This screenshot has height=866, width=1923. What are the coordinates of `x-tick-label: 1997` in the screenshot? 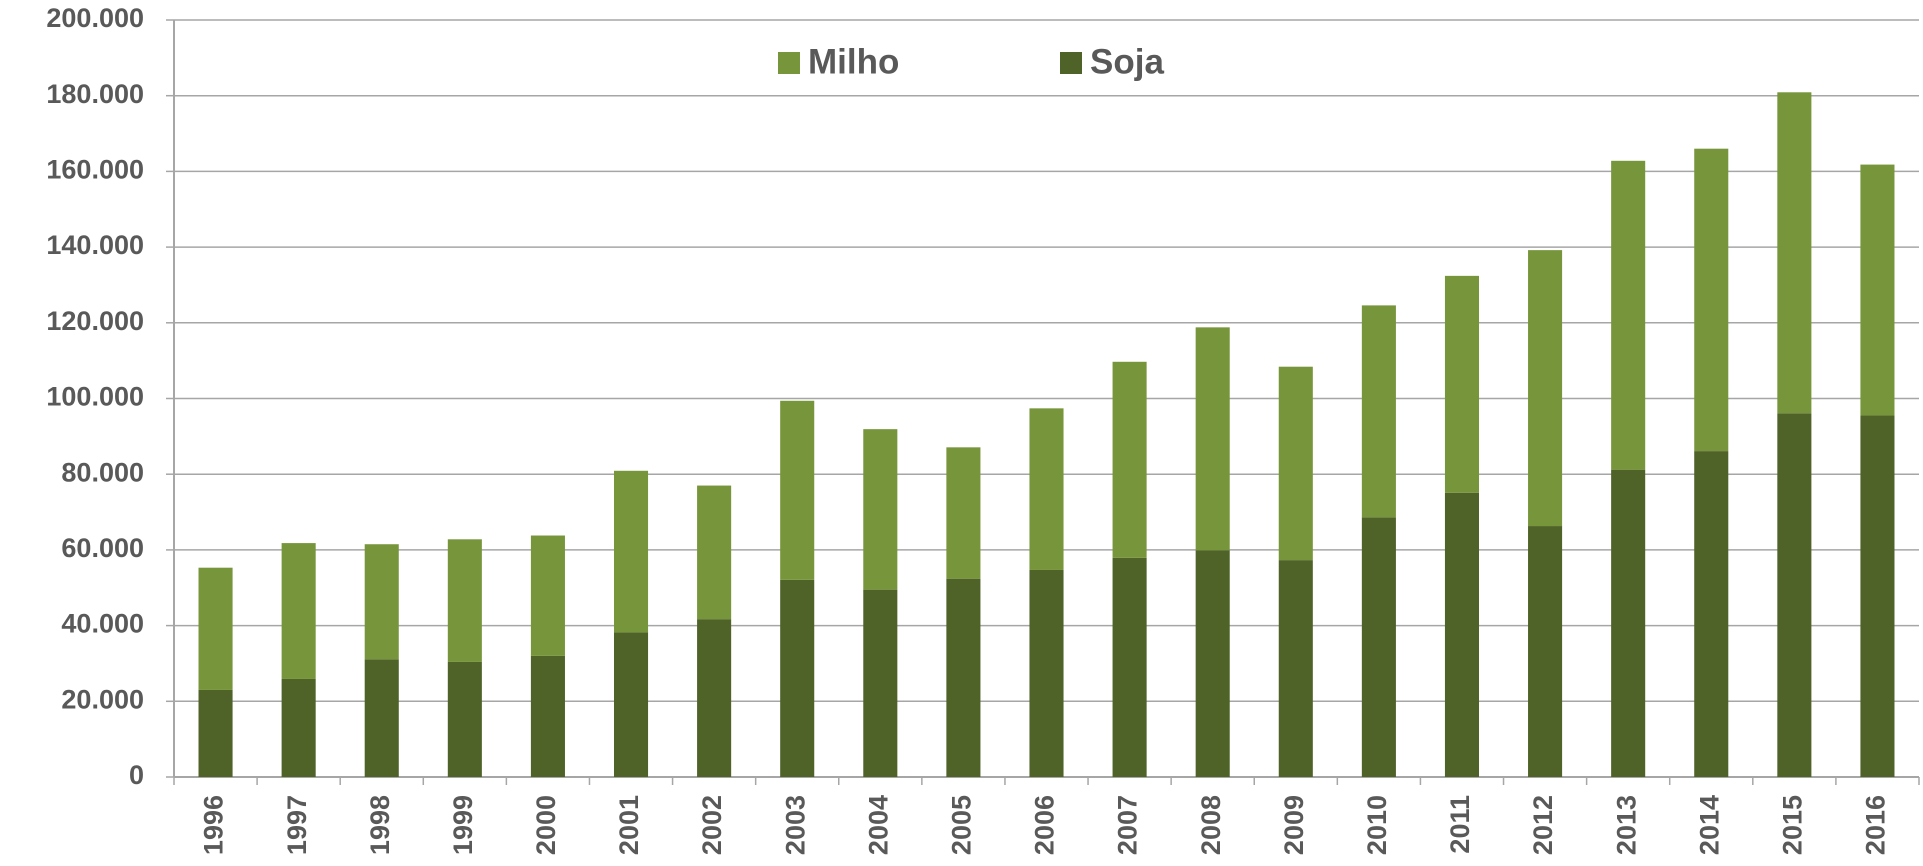 It's located at (297, 825).